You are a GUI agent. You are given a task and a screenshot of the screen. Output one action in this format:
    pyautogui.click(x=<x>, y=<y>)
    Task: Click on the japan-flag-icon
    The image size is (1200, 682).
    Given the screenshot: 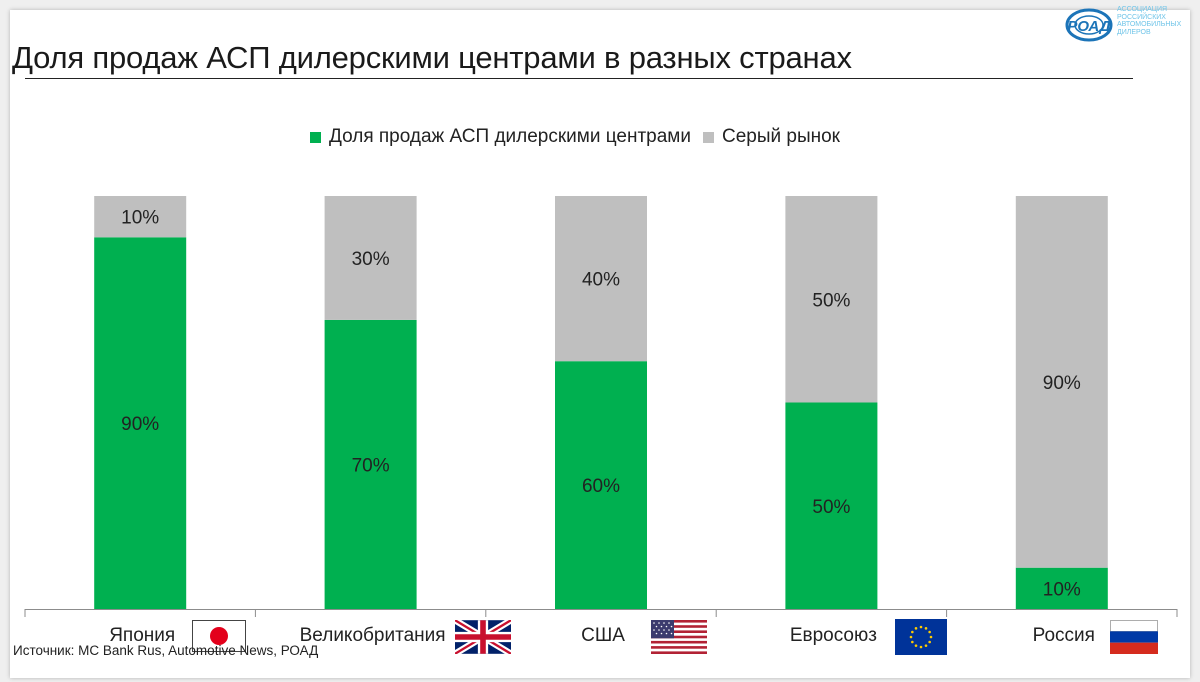 What is the action you would take?
    pyautogui.click(x=219, y=636)
    